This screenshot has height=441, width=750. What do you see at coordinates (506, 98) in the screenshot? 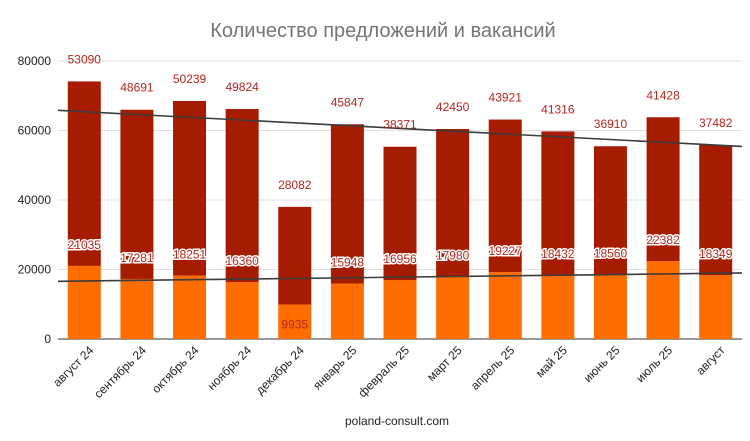
I see `data-label-series-2: 43921` at bounding box center [506, 98].